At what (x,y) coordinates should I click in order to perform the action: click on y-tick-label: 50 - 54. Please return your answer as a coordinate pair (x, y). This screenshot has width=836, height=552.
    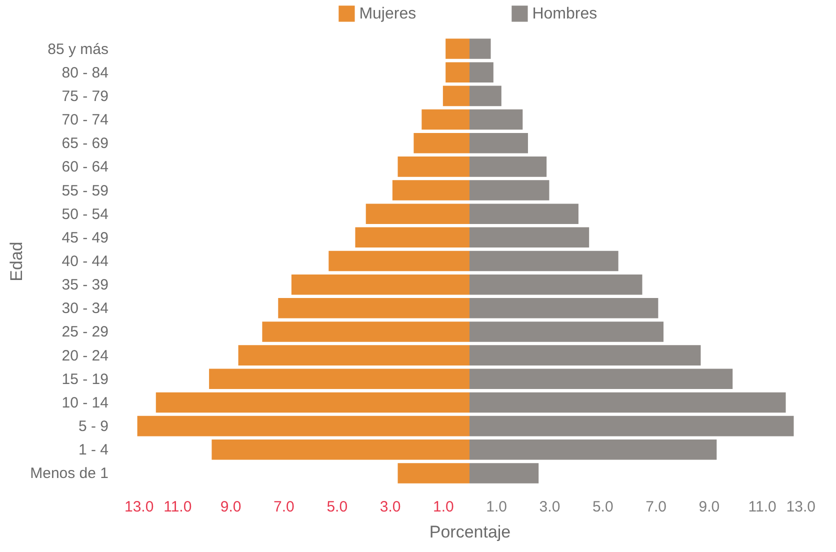
    Looking at the image, I should click on (85, 214).